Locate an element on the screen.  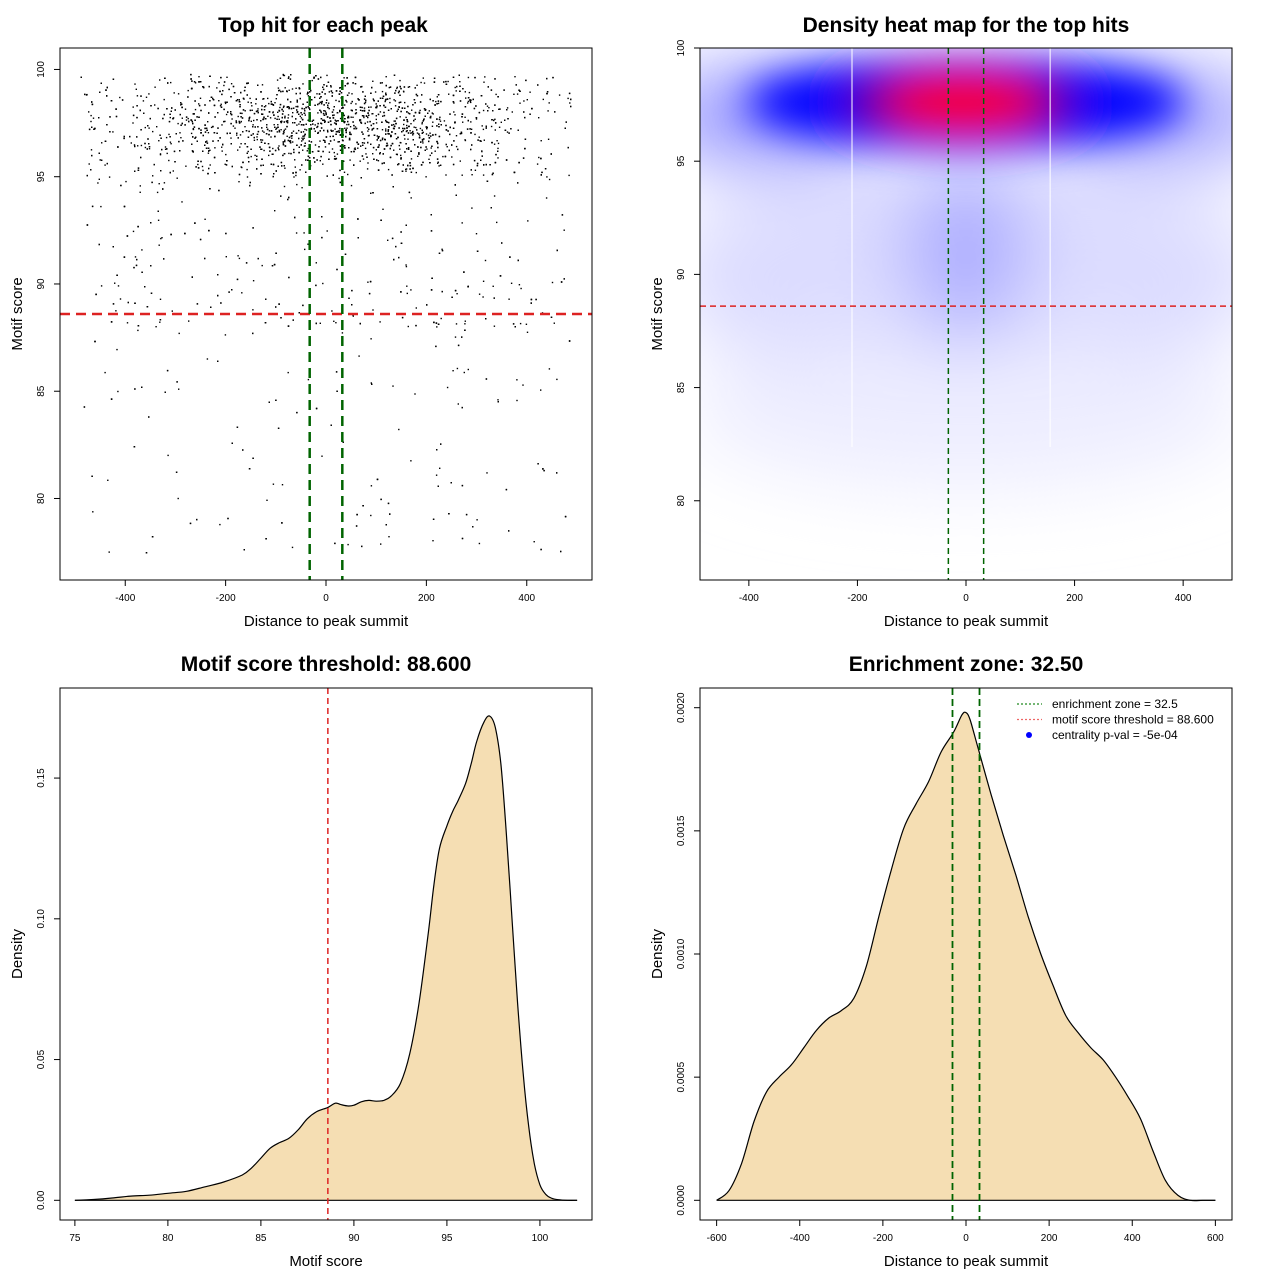
x-tick-label: 0 is located at coordinates (326, 598).